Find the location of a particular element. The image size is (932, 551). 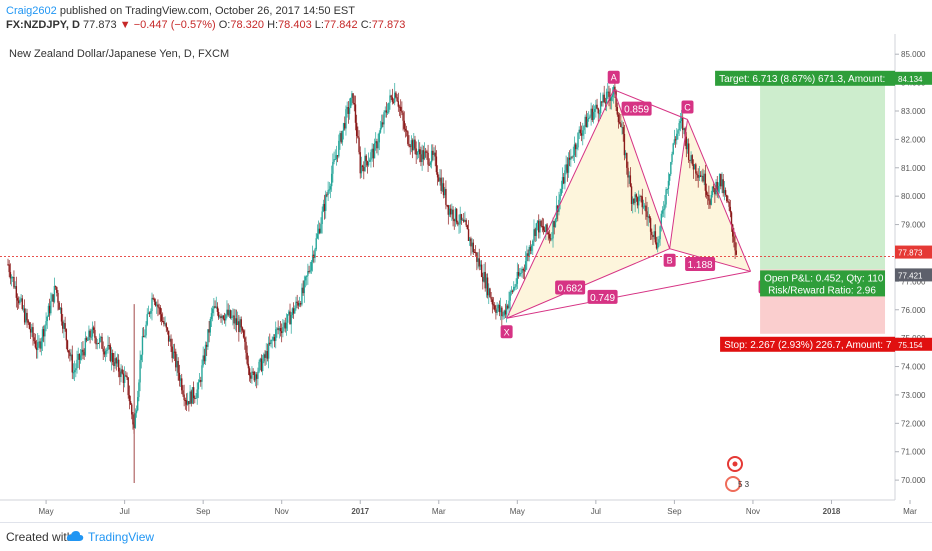

pnl-box is located at coordinates (823, 283).